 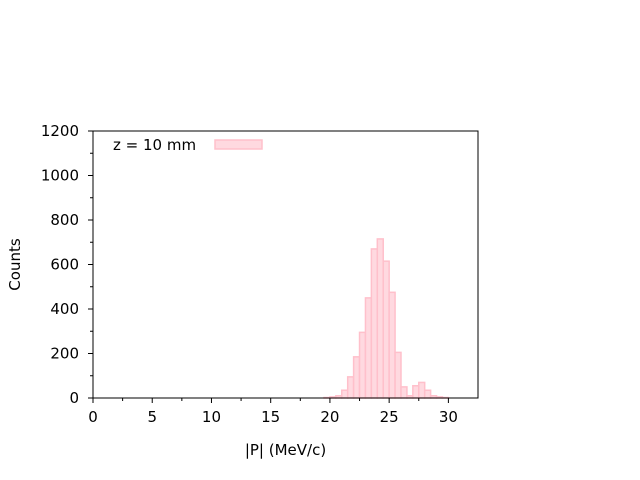 I want to click on x-tick-label: 10, so click(x=211, y=417).